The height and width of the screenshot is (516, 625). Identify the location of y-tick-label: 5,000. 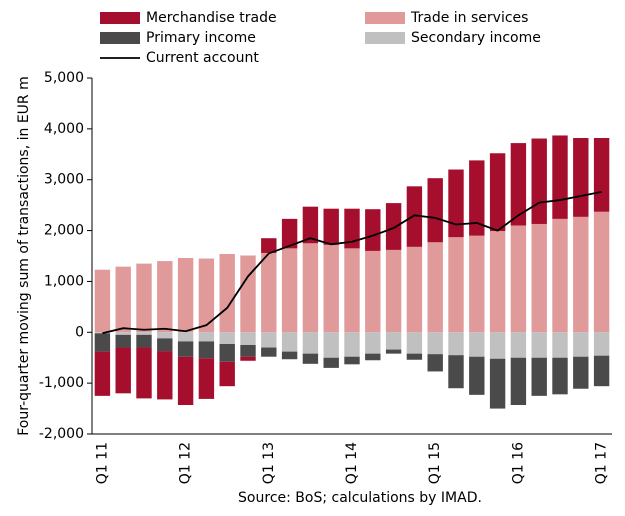
(64, 78).